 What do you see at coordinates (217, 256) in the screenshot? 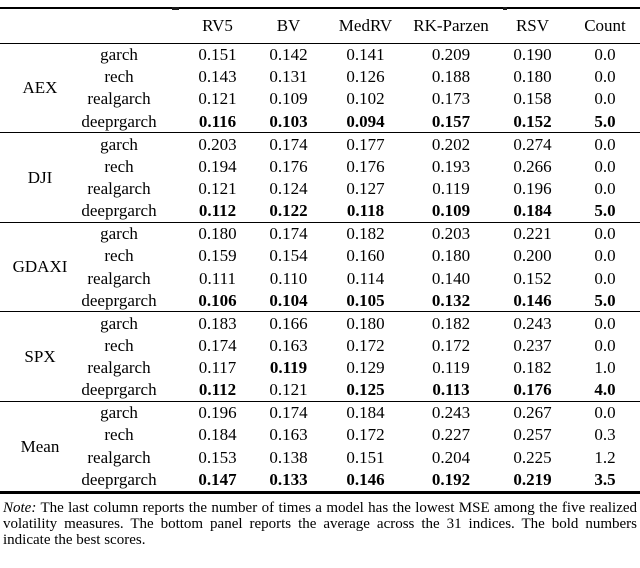
I see `value-cell: 0.159` at bounding box center [217, 256].